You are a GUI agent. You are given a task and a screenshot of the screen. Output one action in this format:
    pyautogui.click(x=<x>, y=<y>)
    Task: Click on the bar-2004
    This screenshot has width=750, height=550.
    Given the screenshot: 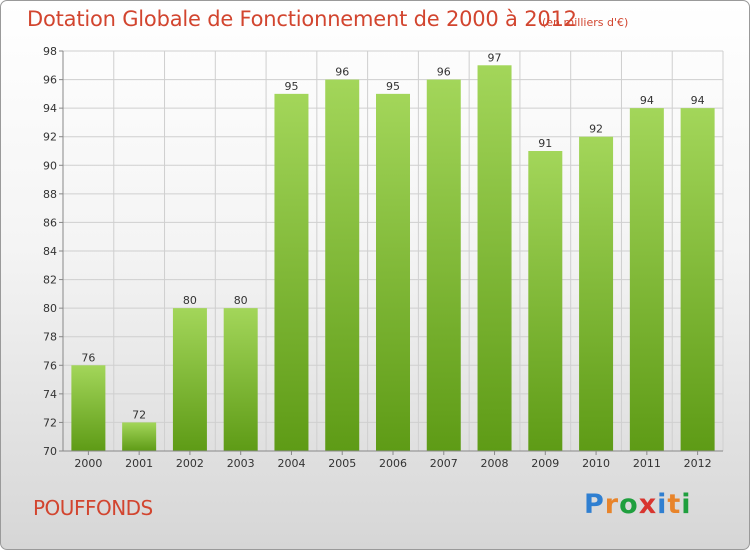 What is the action you would take?
    pyautogui.click(x=291, y=272)
    